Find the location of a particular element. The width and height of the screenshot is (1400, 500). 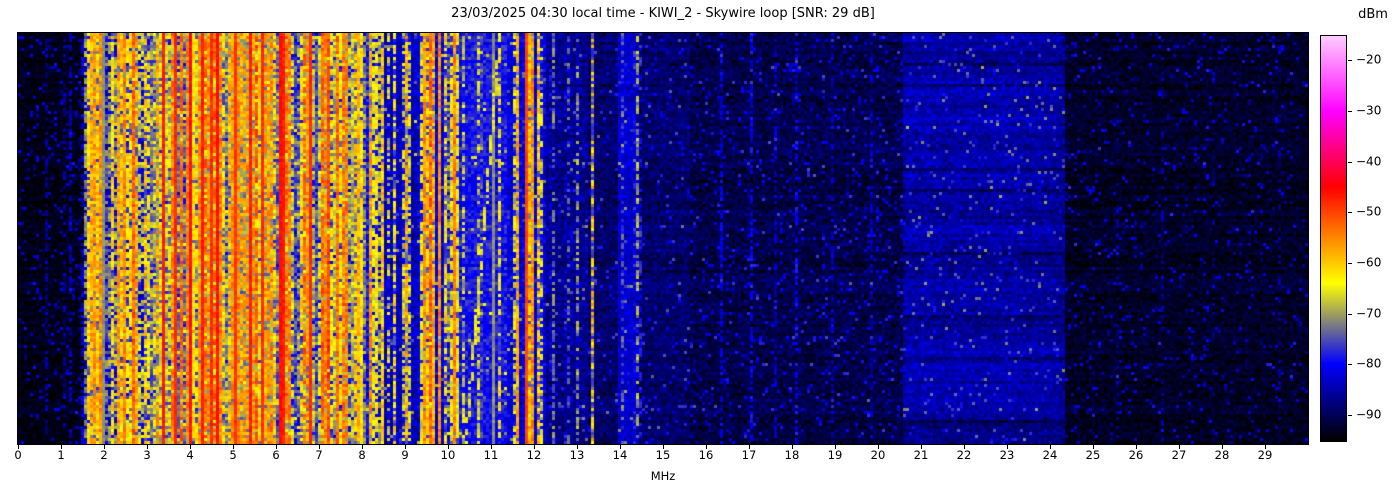

x-axis-tick-label: 1 is located at coordinates (61, 455).